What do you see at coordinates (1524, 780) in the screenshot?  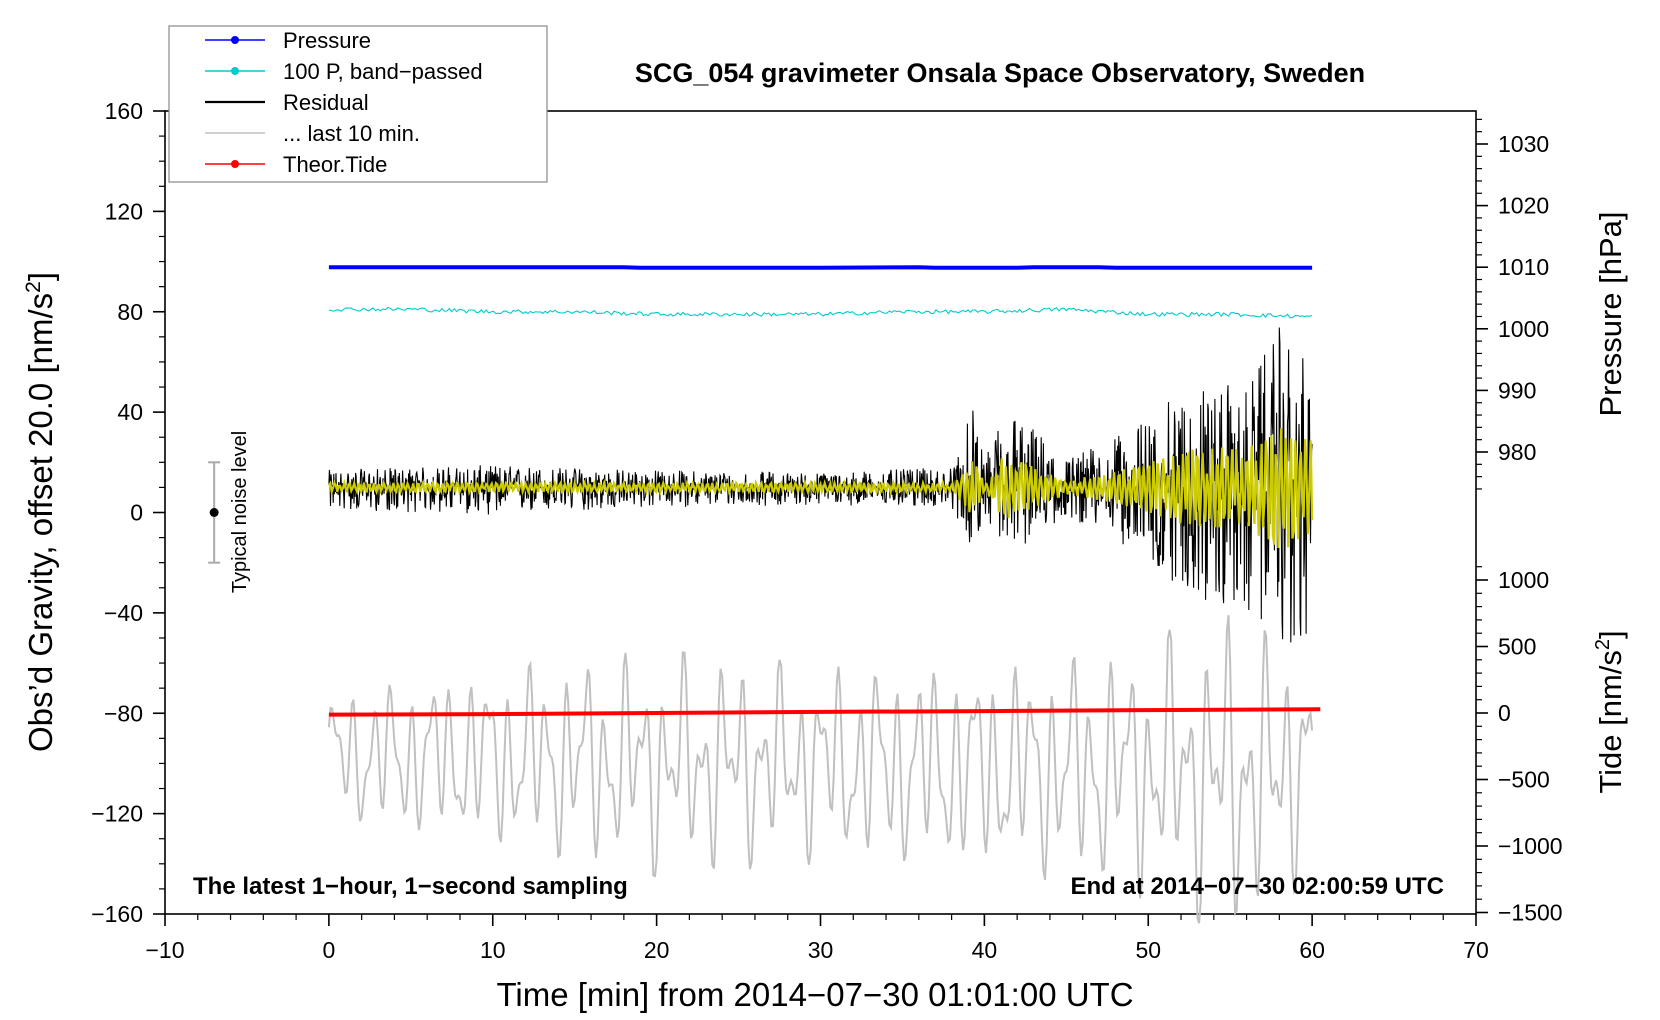 I see `tide-tick-label: −500` at bounding box center [1524, 780].